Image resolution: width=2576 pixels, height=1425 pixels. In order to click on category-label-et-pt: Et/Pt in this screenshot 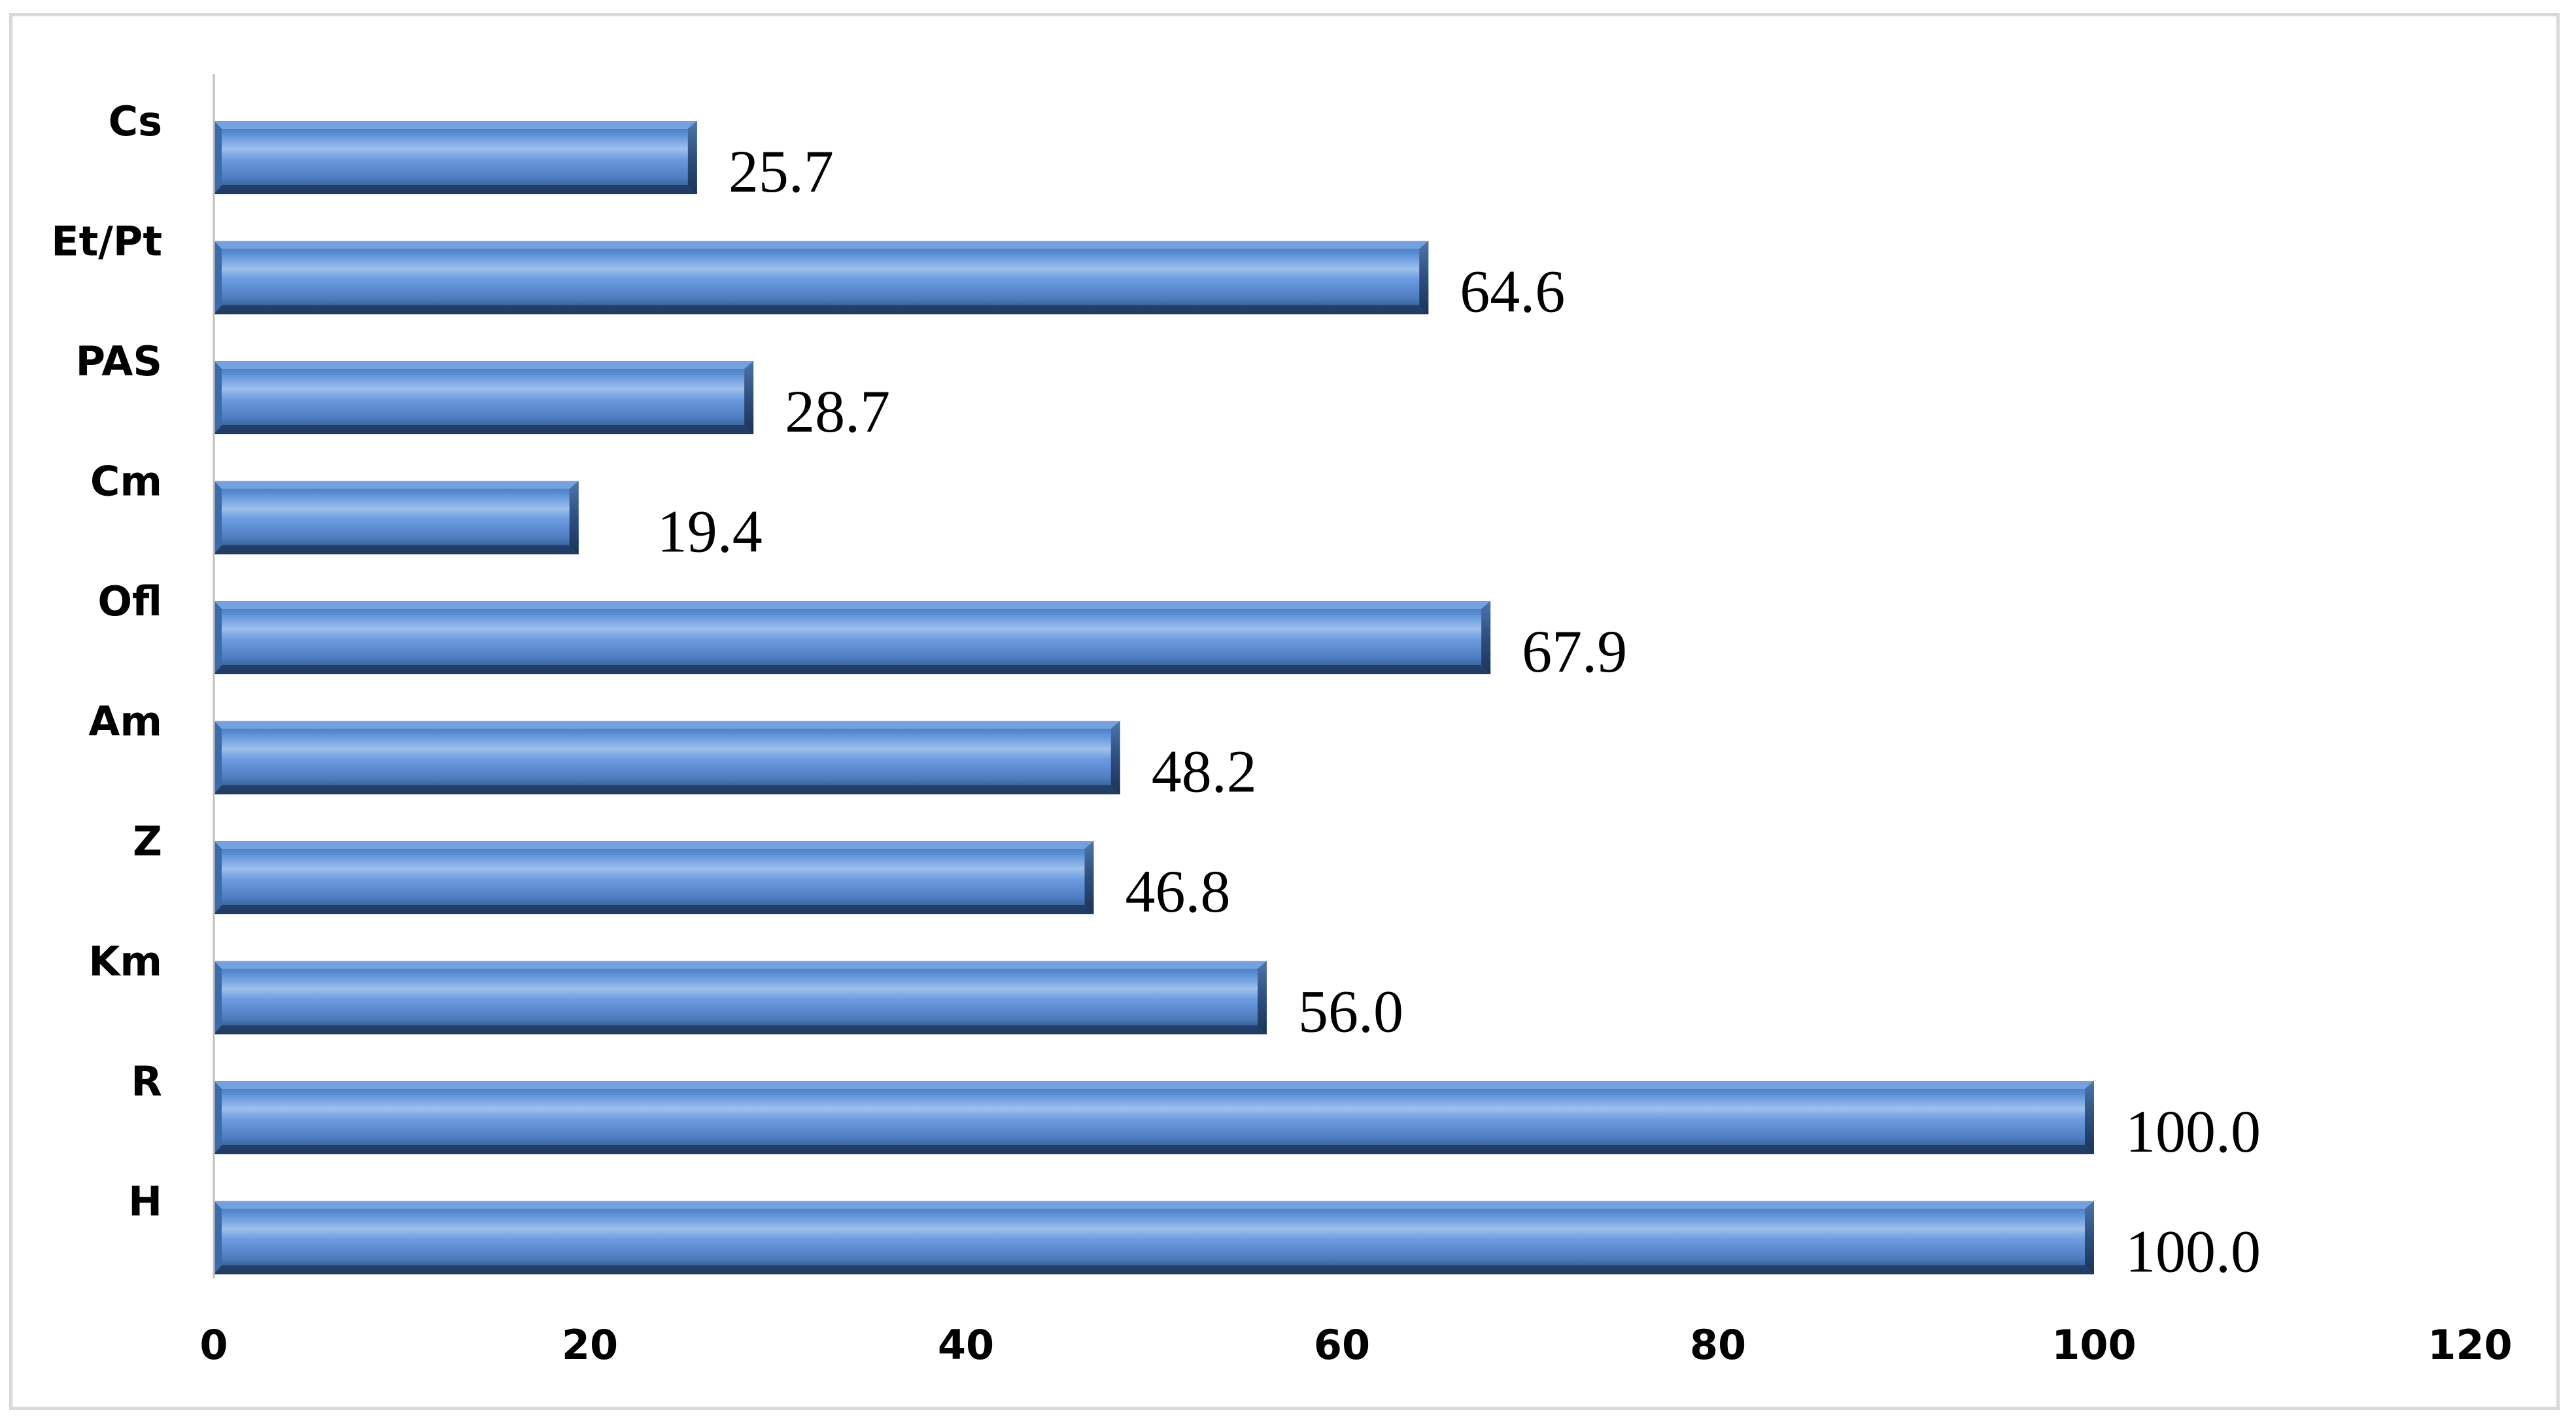, I will do `click(107, 242)`.